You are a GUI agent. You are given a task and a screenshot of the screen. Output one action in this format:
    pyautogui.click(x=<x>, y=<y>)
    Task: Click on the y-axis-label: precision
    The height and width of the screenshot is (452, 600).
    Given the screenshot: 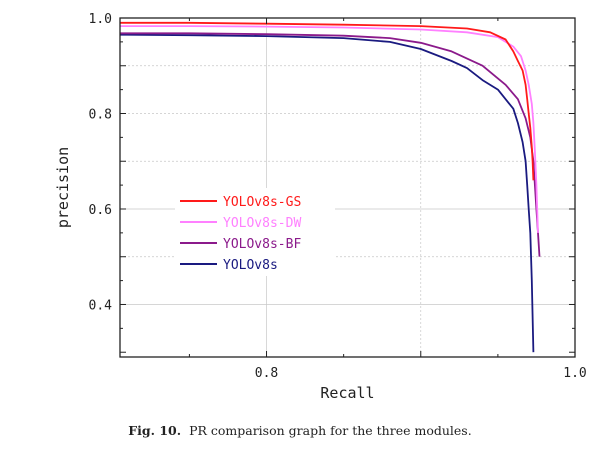 What is the action you would take?
    pyautogui.click(x=63, y=187)
    